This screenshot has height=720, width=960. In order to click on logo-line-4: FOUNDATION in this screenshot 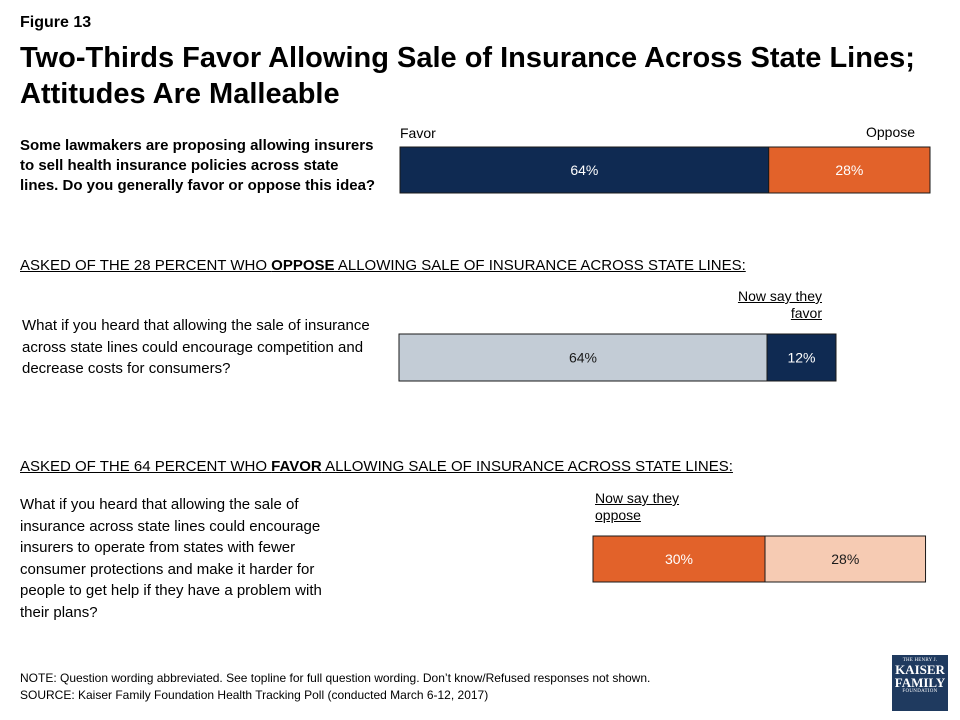, I will do `click(920, 691)`.